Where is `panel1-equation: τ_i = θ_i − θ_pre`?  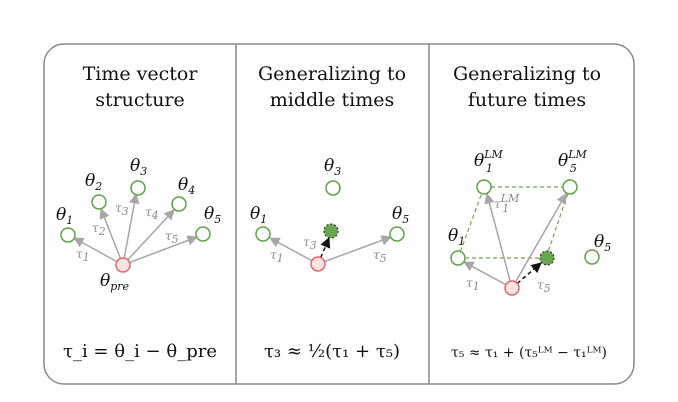 panel1-equation: τ_i = θ_i − θ_pre is located at coordinates (140, 351).